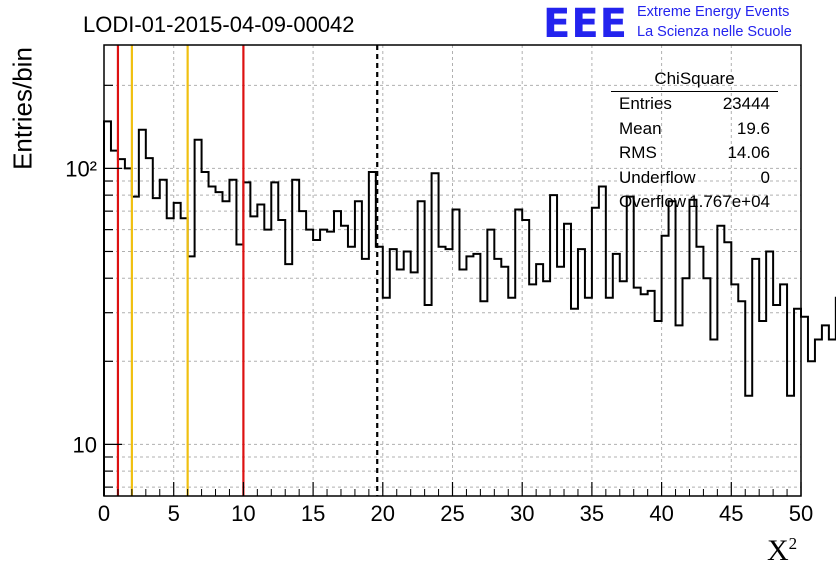 This screenshot has height=572, width=836. I want to click on chart-title: LODI-01-2015-04-09-00042, so click(219, 24).